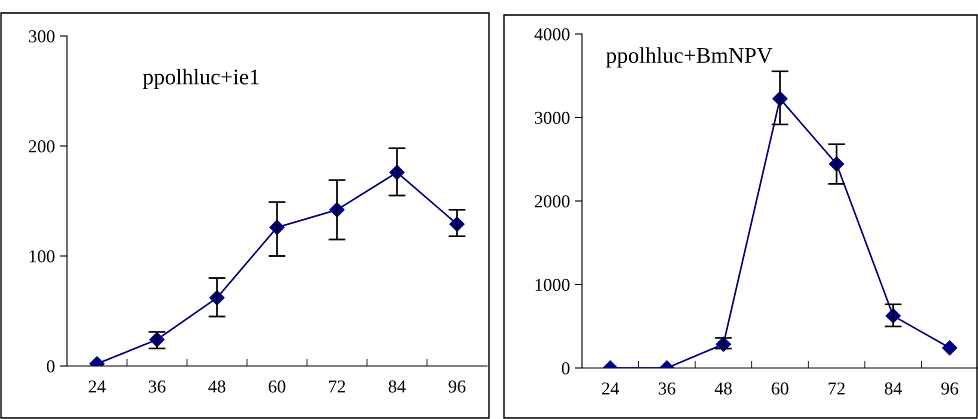 Image resolution: width=978 pixels, height=419 pixels. I want to click on text: ppolhluc+ie1, so click(200, 78).